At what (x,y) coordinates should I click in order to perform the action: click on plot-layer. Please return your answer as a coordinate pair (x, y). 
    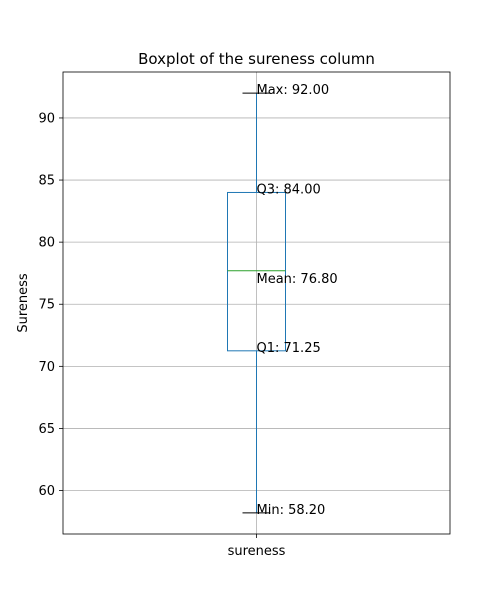
    Looking at the image, I should click on (256, 303).